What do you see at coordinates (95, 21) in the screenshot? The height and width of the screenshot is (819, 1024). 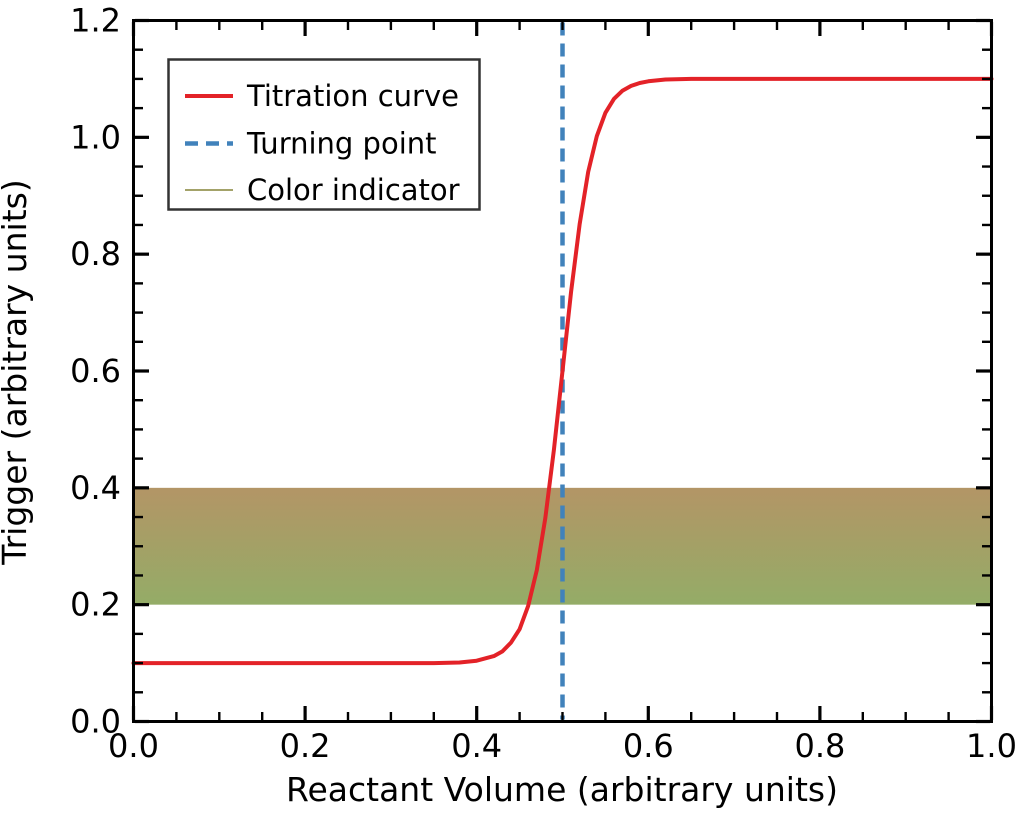 I see `tick-label: 1.2` at bounding box center [95, 21].